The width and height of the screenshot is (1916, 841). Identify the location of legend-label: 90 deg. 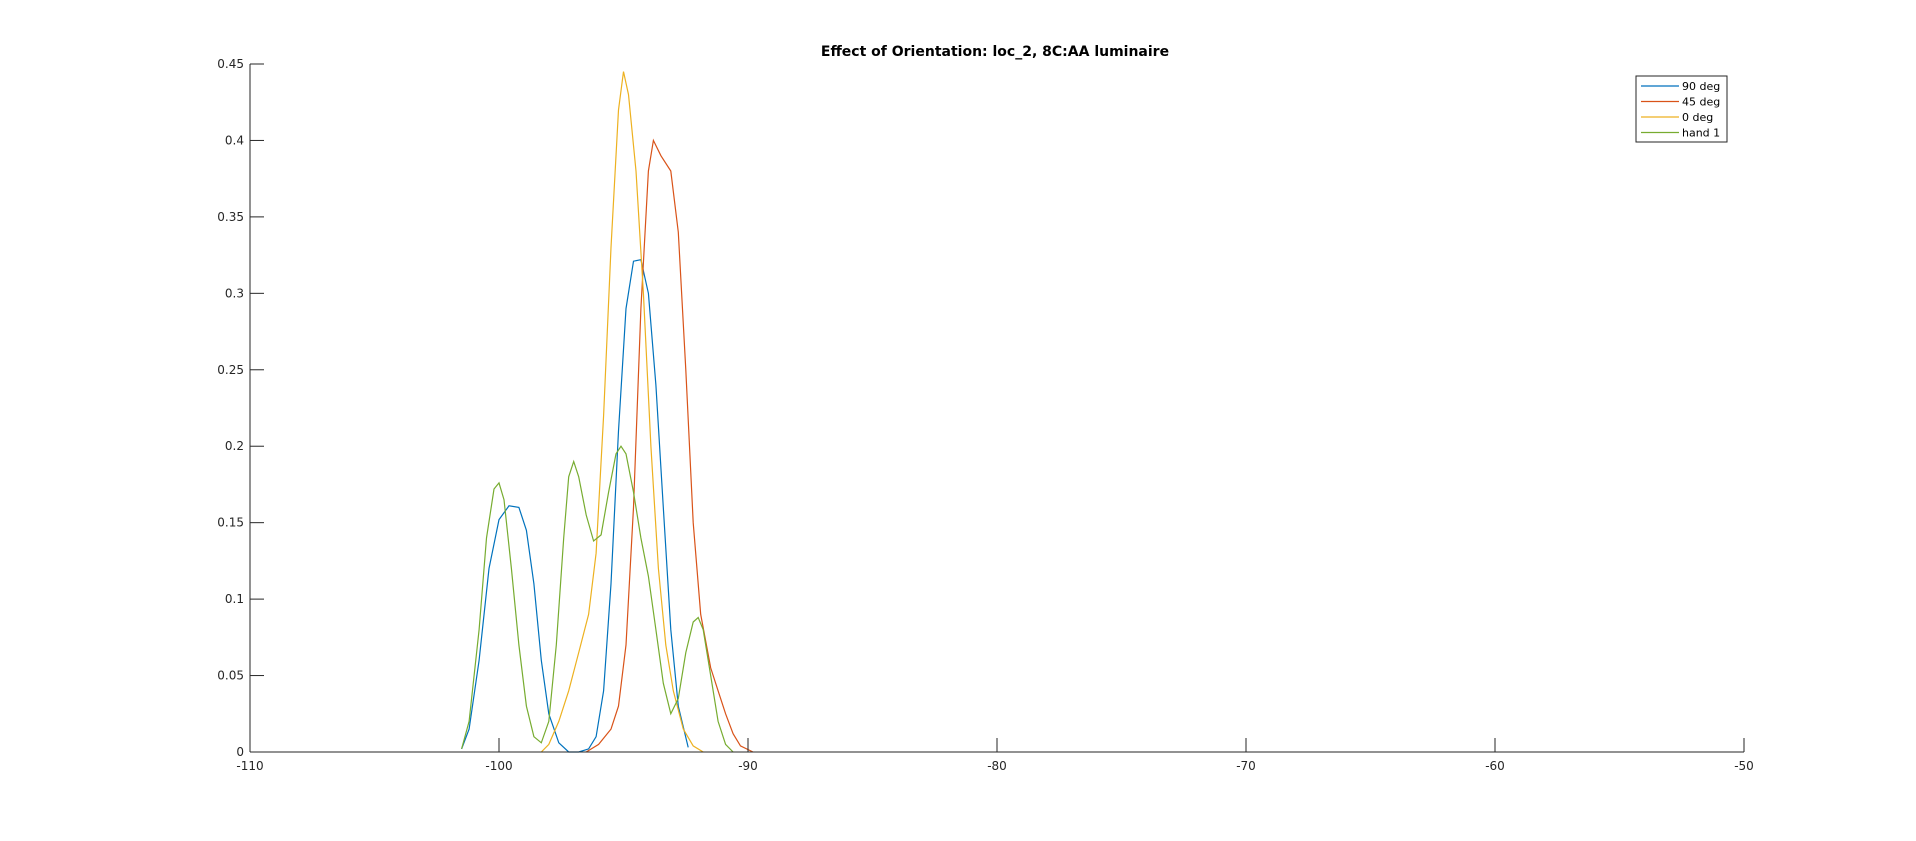
(1701, 86).